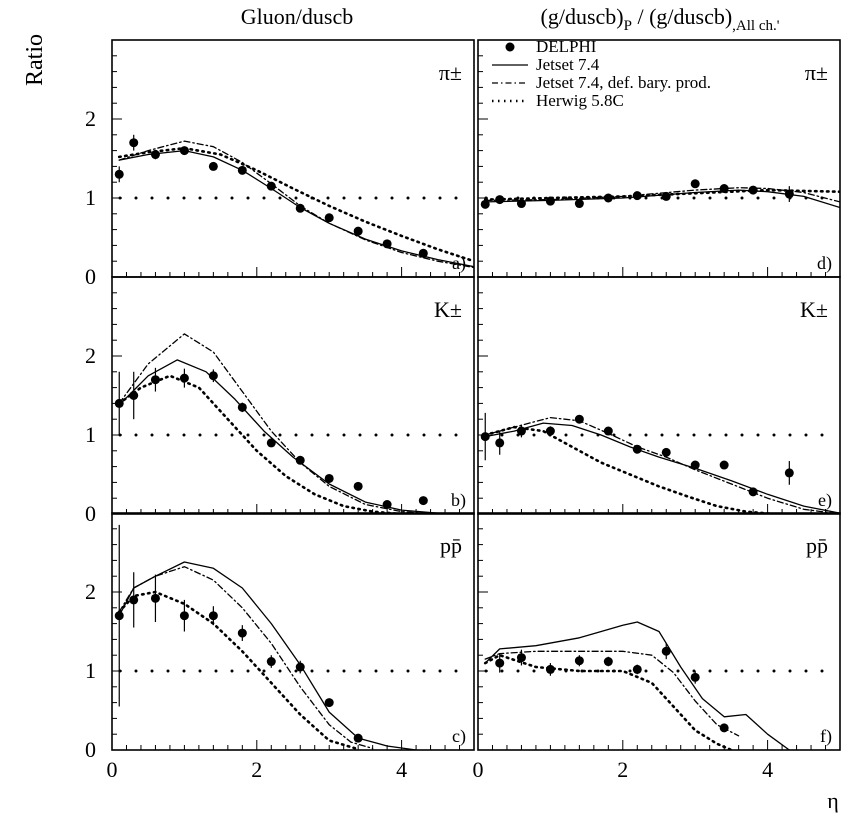 The width and height of the screenshot is (858, 827). I want to click on column-title-right: (g/duscb)P / (g/duscb),All ch.', so click(660, 19).